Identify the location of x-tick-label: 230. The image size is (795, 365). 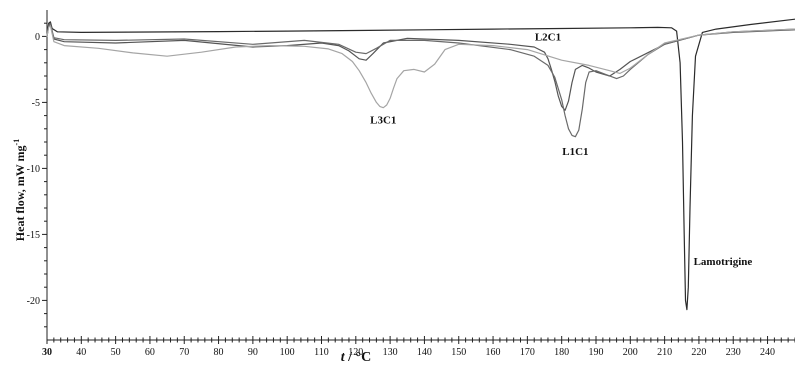
(733, 352).